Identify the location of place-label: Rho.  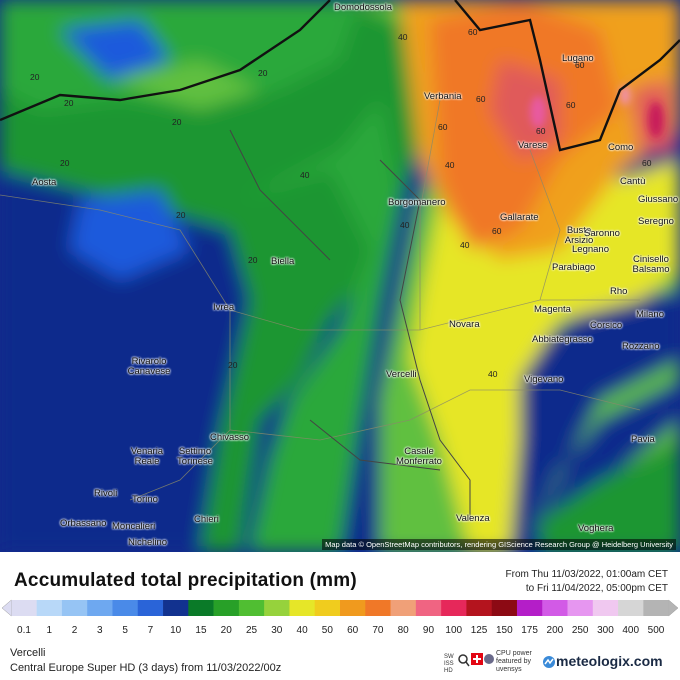
(619, 291).